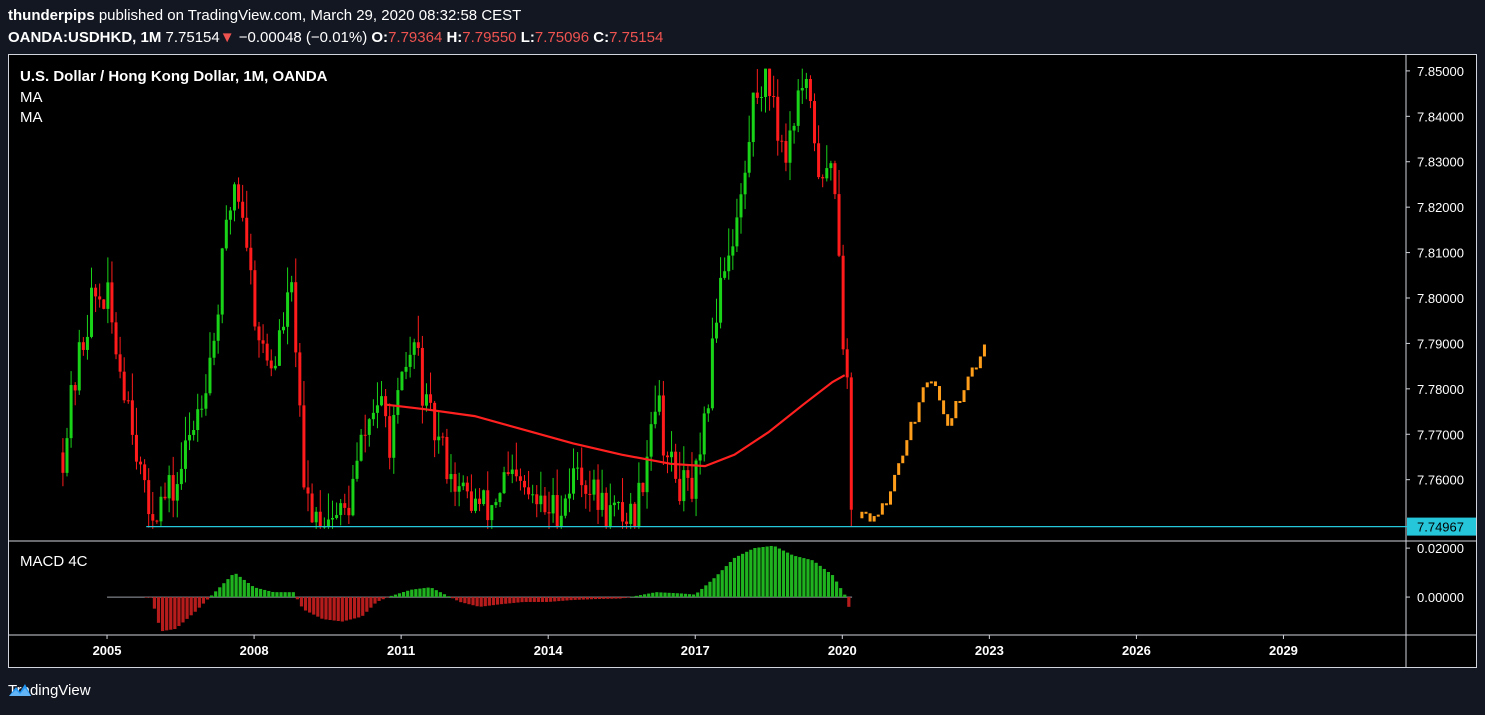 This screenshot has height=715, width=1485. I want to click on ma-legend-1: MA, so click(31, 97).